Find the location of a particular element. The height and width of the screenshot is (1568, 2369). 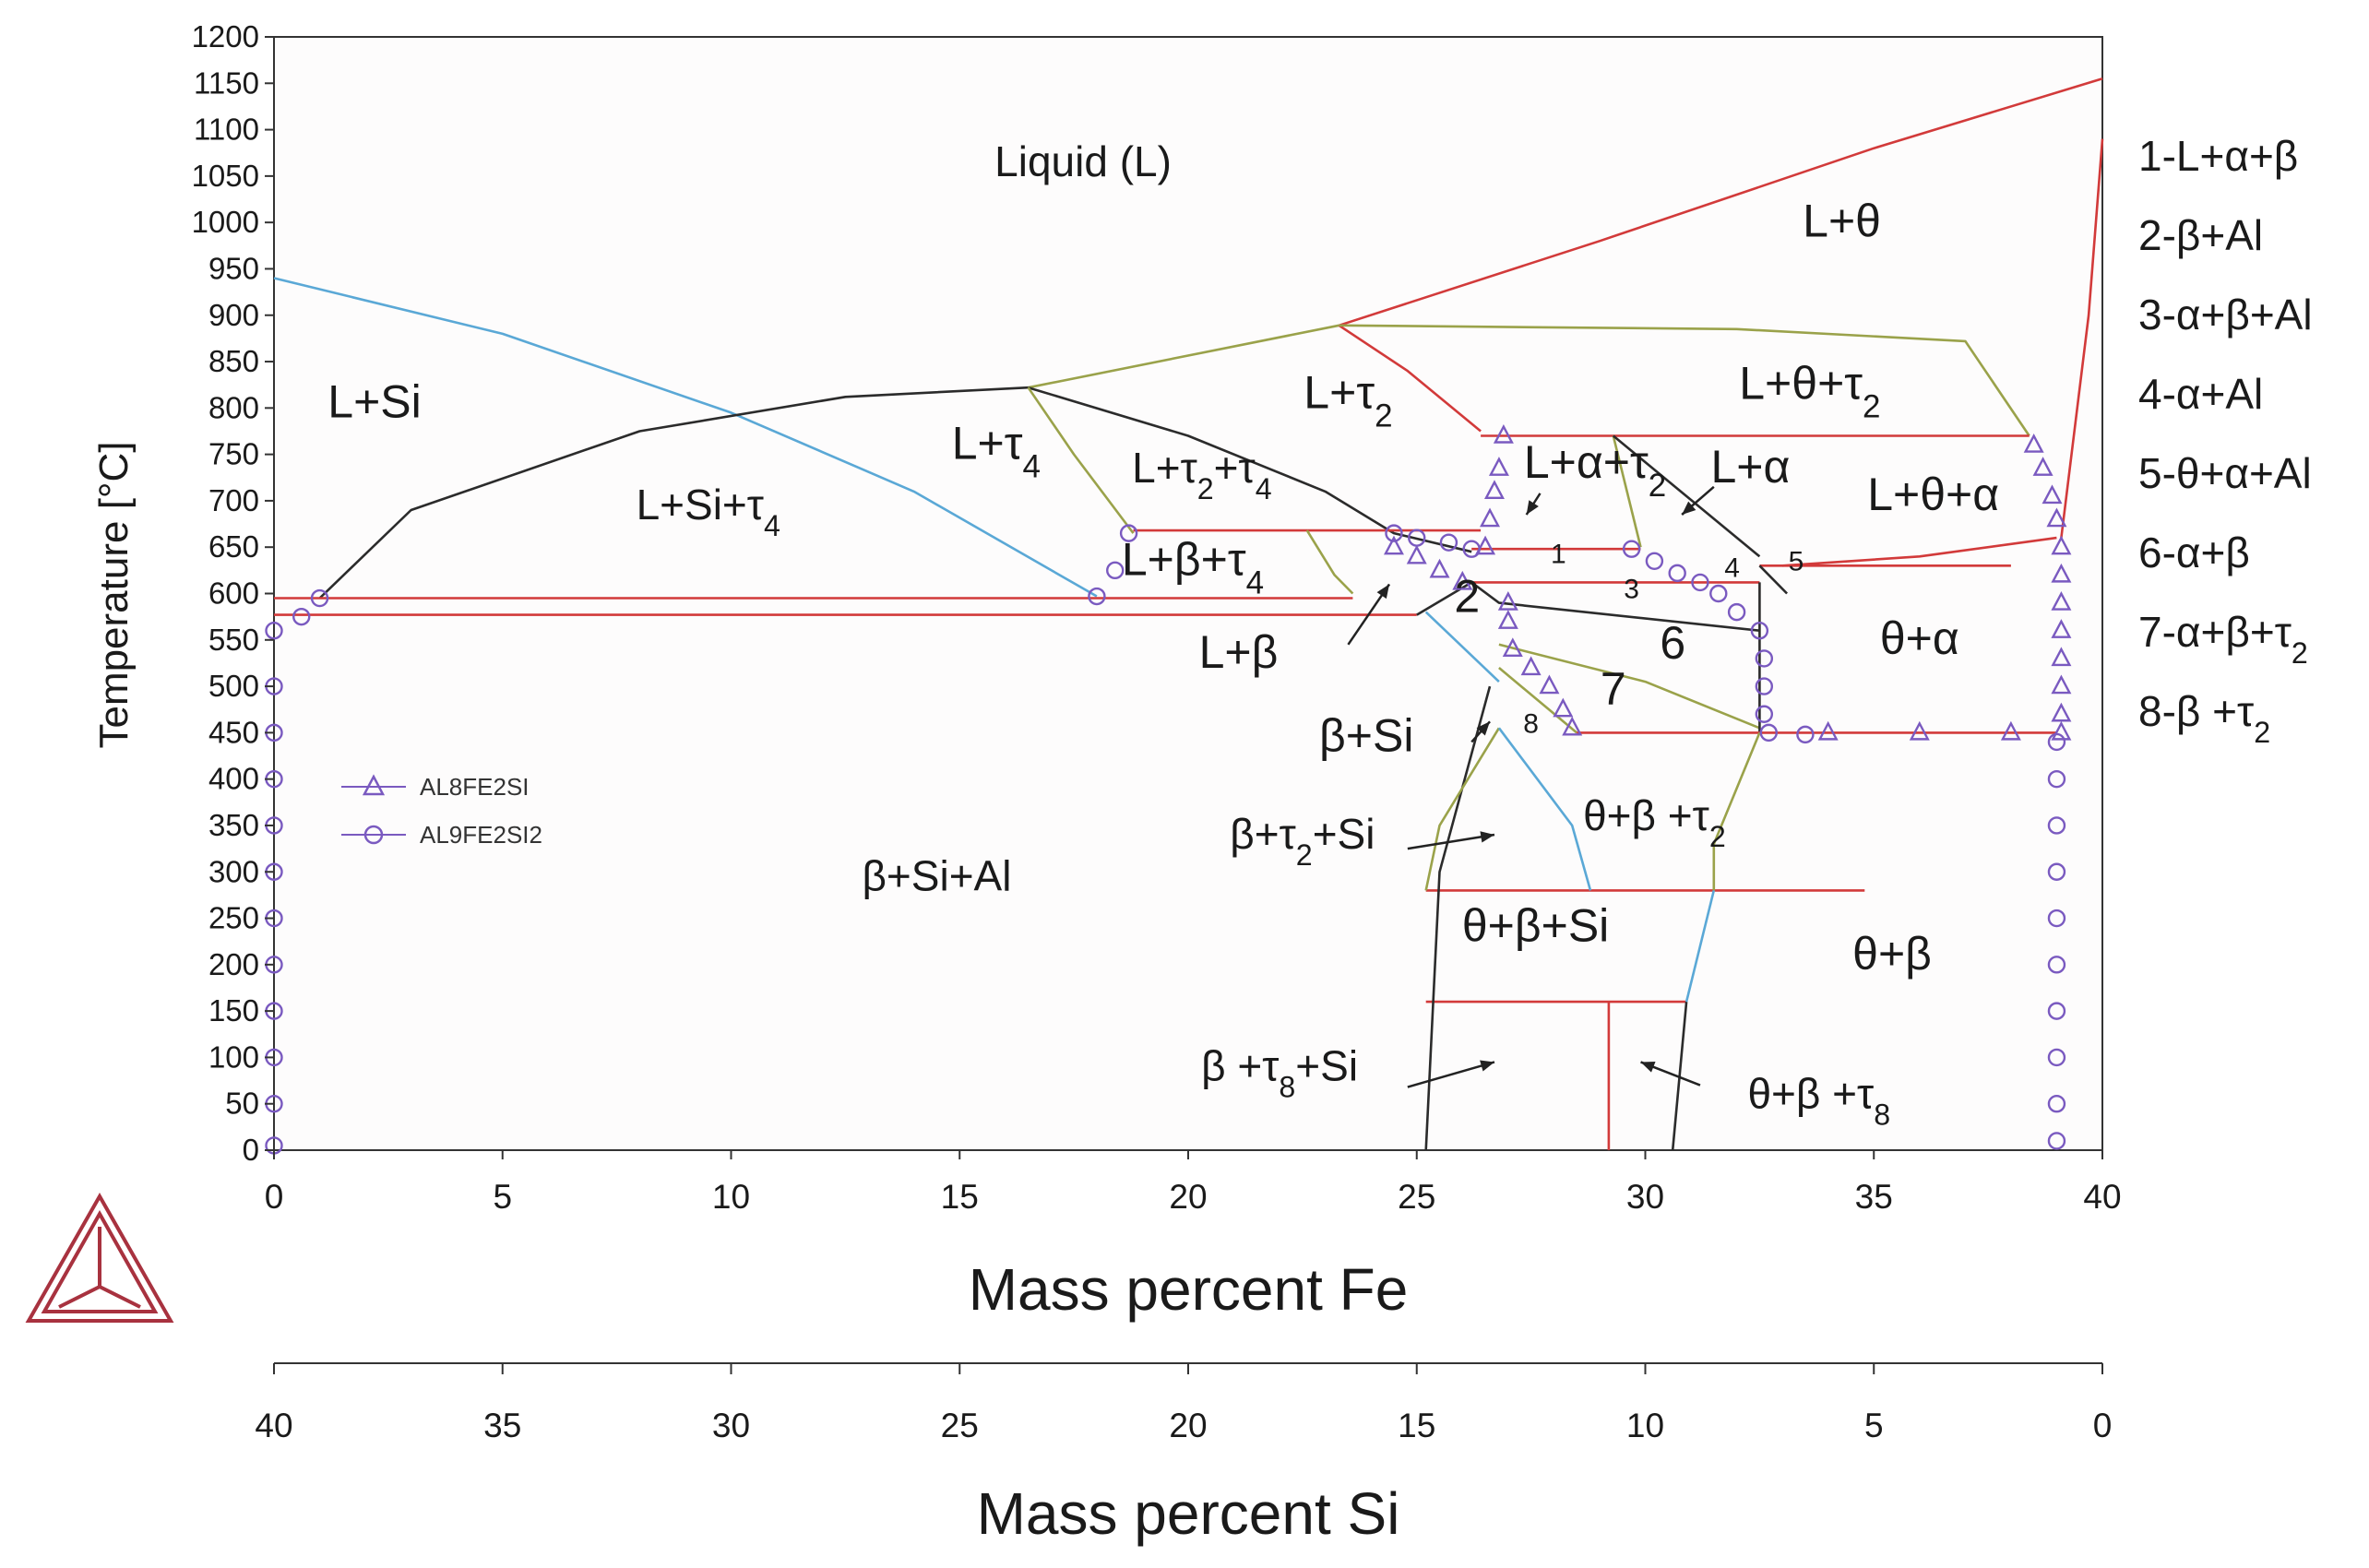

y-tick-label: 350 is located at coordinates (233, 825).